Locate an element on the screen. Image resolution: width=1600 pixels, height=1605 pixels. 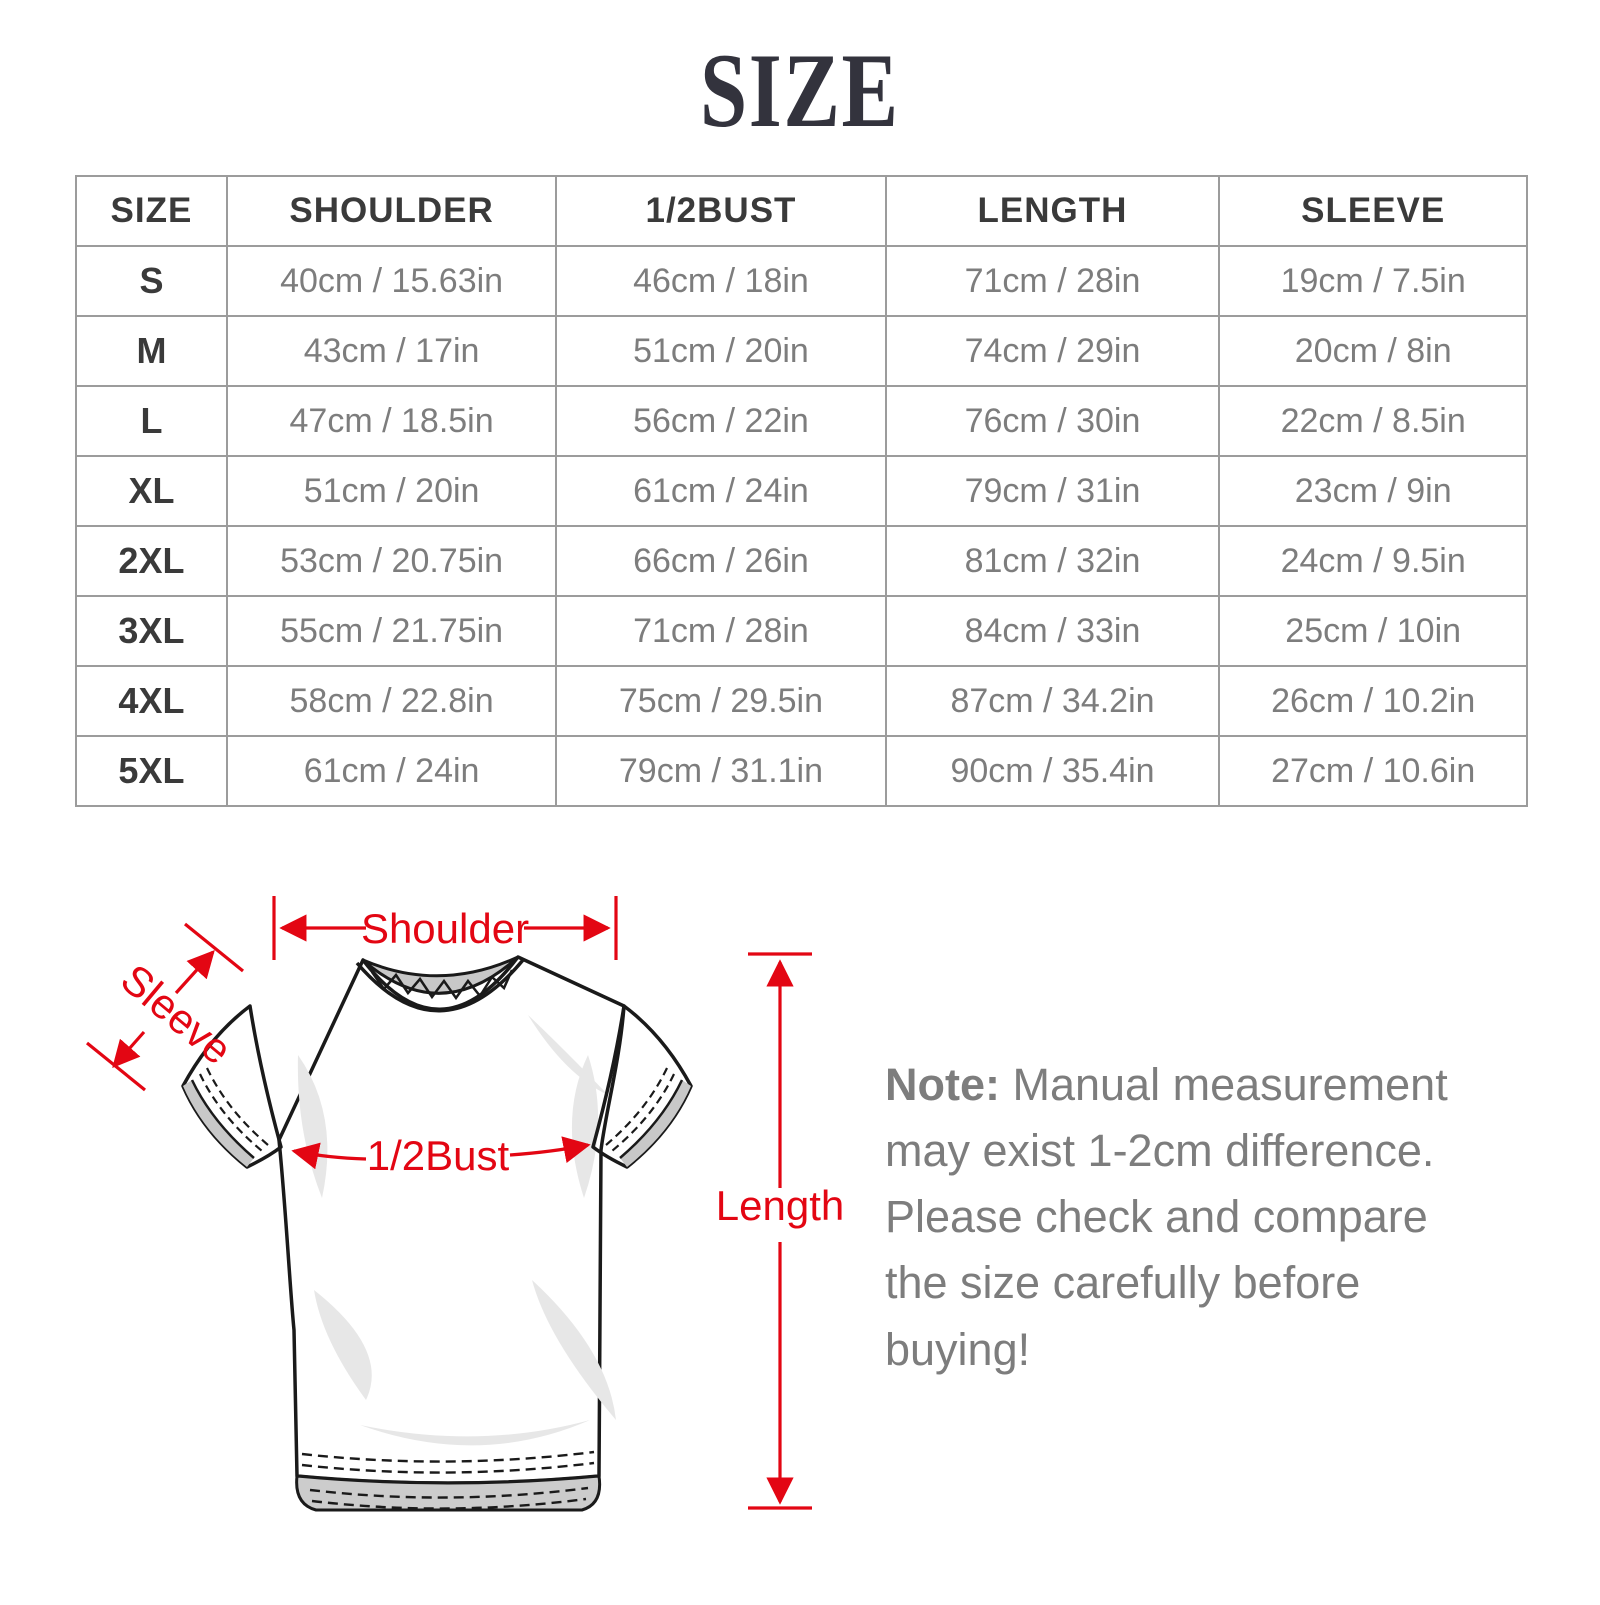
page-title: SIZE is located at coordinates (800, 91).